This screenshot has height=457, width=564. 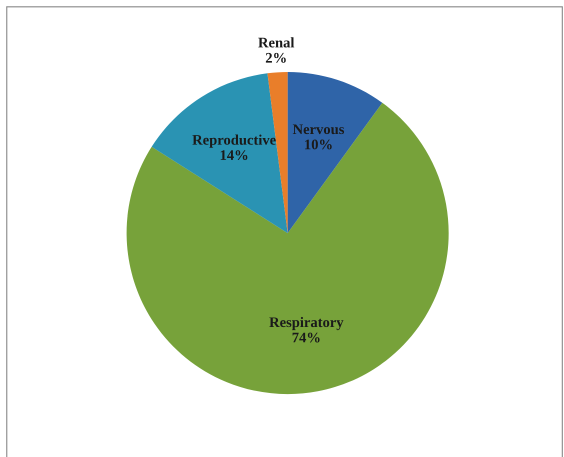 What do you see at coordinates (306, 323) in the screenshot?
I see `slice-label: Respiratory` at bounding box center [306, 323].